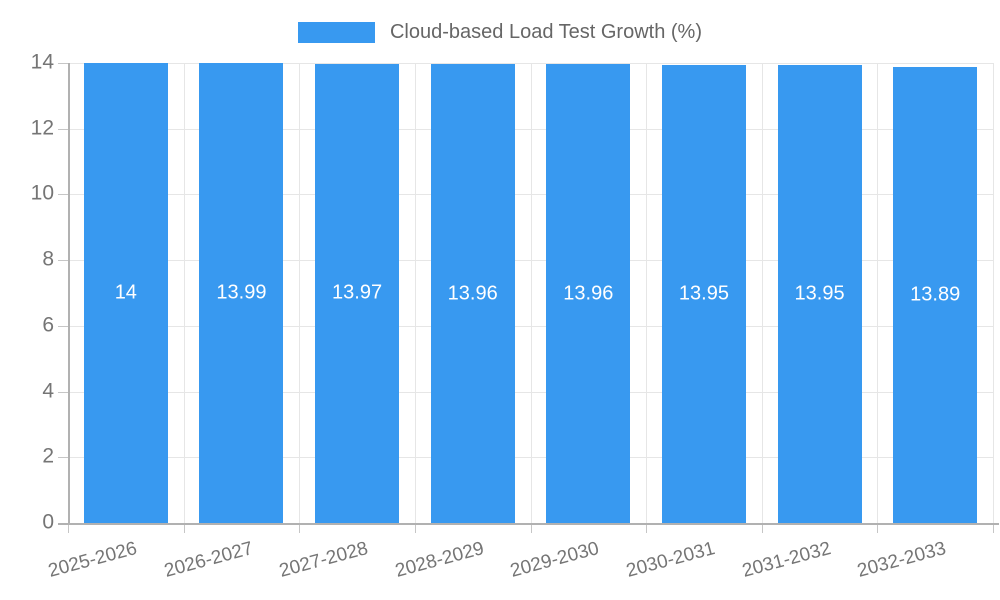  Describe the element at coordinates (42, 193) in the screenshot. I see `y-axis-tick-label: 10` at that location.